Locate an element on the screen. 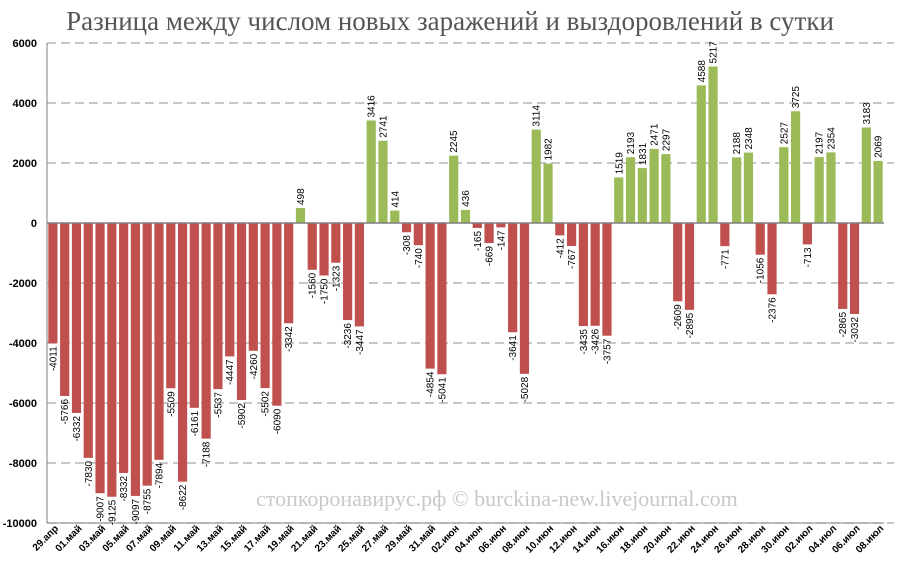  value-label: -4011 is located at coordinates (53, 358).